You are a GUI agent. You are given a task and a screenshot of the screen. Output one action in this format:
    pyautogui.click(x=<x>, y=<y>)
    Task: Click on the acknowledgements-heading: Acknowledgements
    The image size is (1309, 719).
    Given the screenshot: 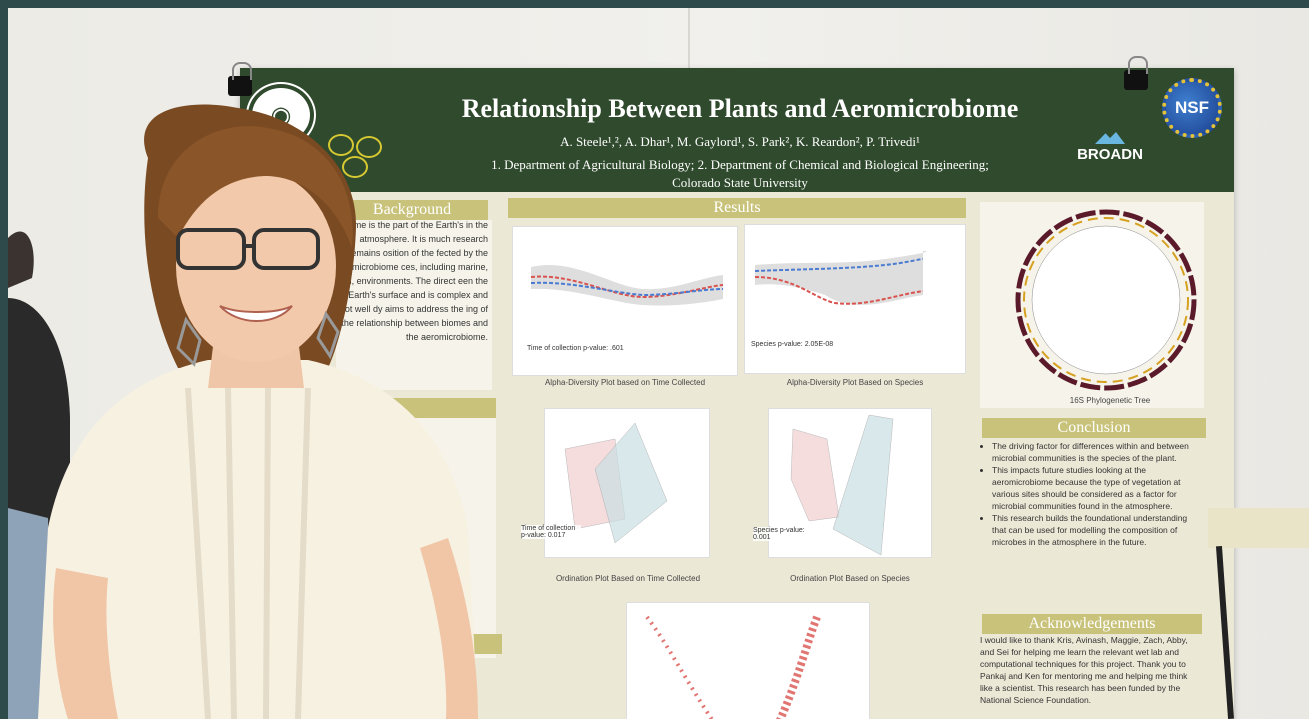 What is the action you would take?
    pyautogui.click(x=1092, y=624)
    